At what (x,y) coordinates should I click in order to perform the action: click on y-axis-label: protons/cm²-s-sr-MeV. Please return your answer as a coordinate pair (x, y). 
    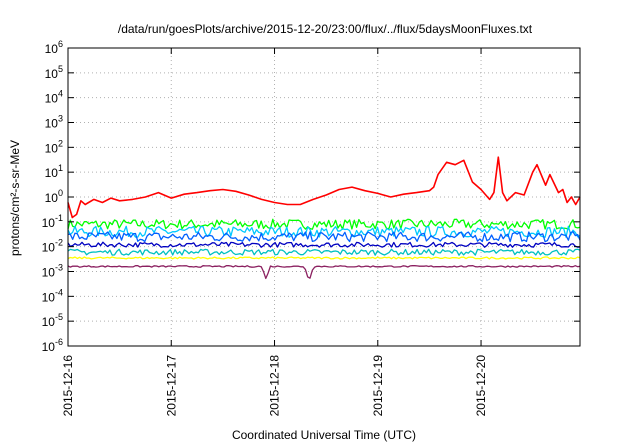
    Looking at the image, I should click on (15, 198).